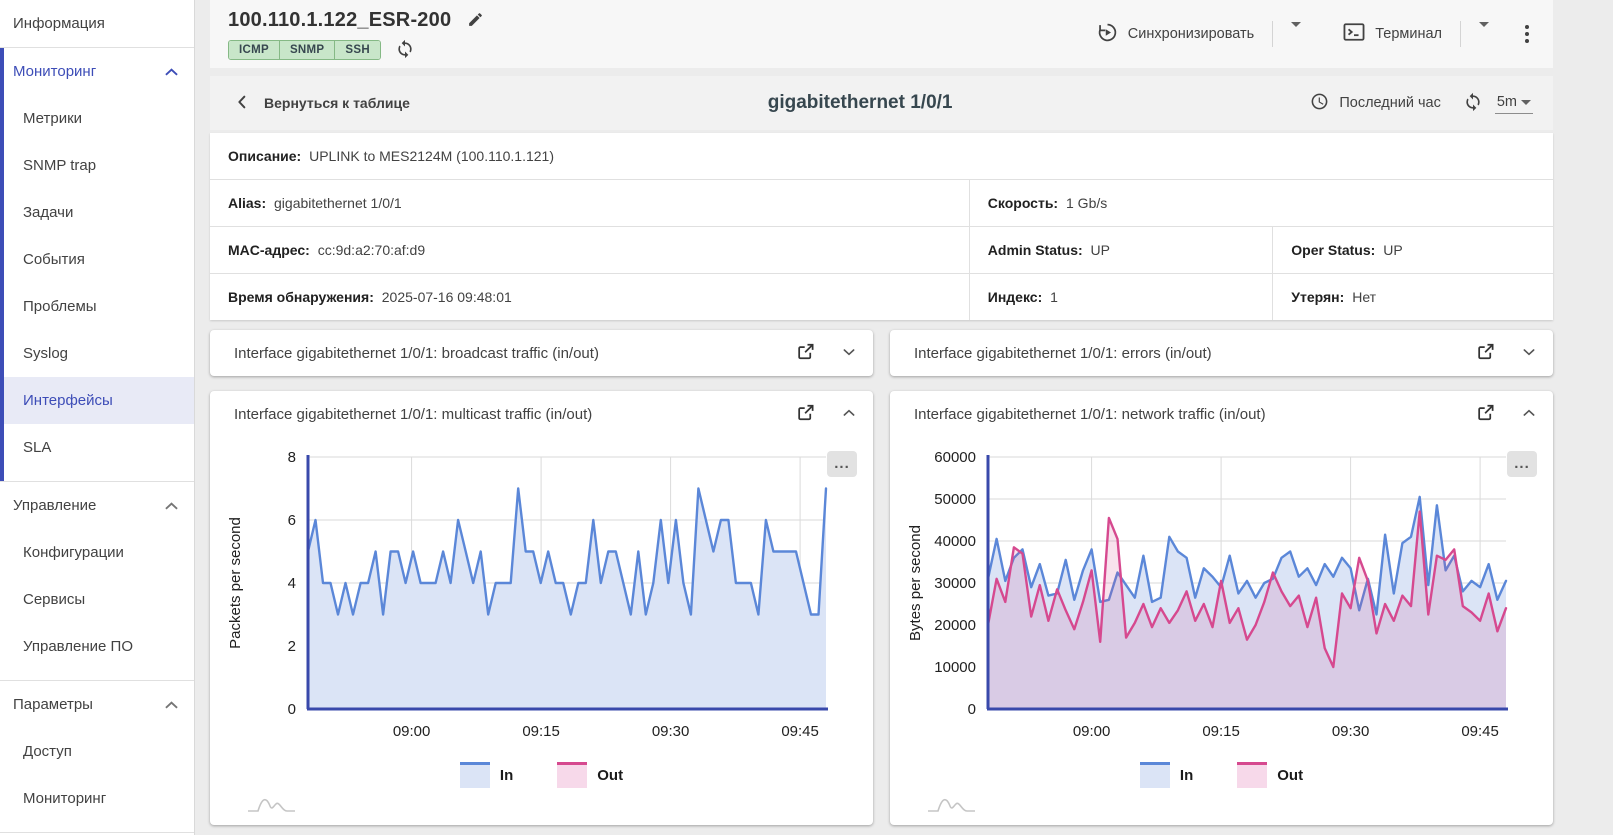  What do you see at coordinates (97, 704) in the screenshot?
I see `sidebar-section-параметры: Параметры` at bounding box center [97, 704].